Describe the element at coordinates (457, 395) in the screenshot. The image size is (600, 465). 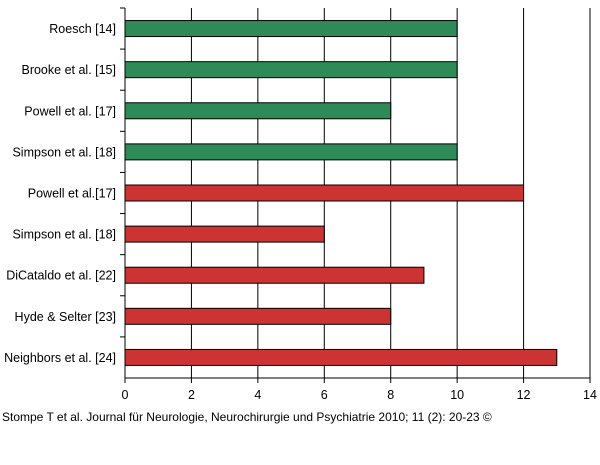
I see `x-tick-label: 10` at that location.